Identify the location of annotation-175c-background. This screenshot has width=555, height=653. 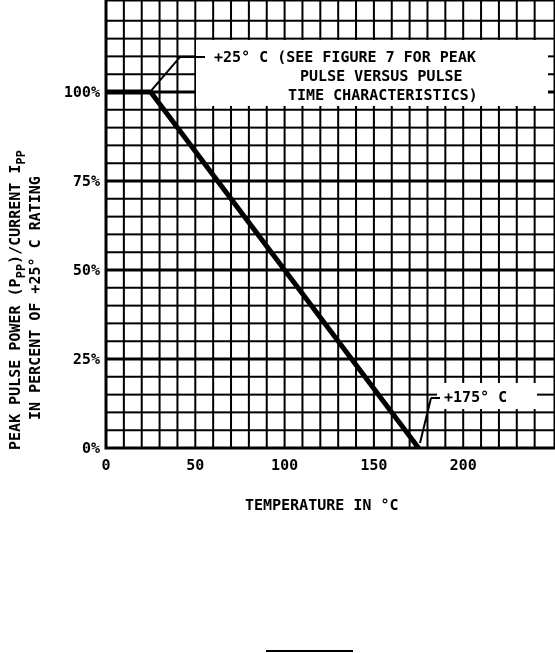
(487, 396).